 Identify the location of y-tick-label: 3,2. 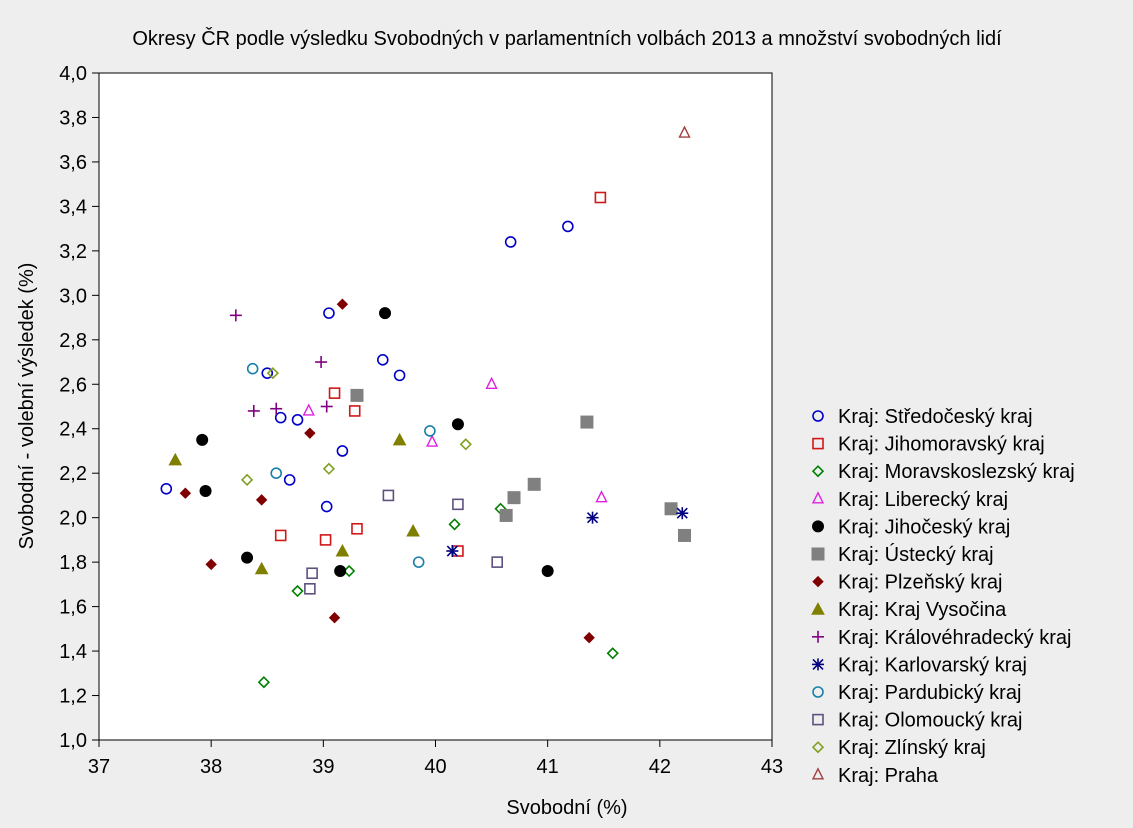
(73, 252).